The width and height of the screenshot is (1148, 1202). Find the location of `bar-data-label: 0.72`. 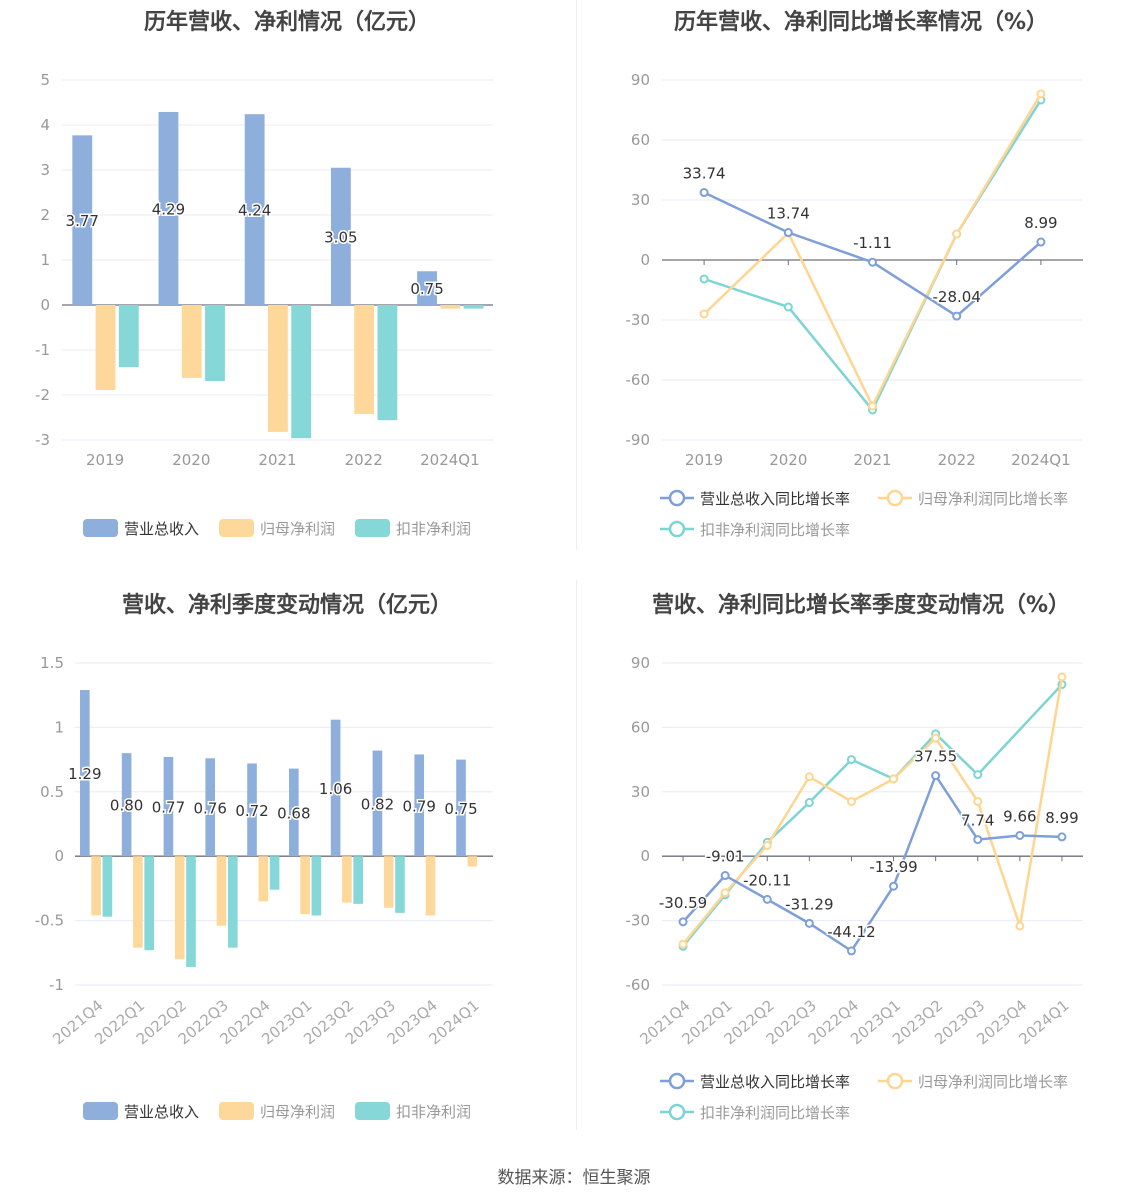

bar-data-label: 0.72 is located at coordinates (251, 811).